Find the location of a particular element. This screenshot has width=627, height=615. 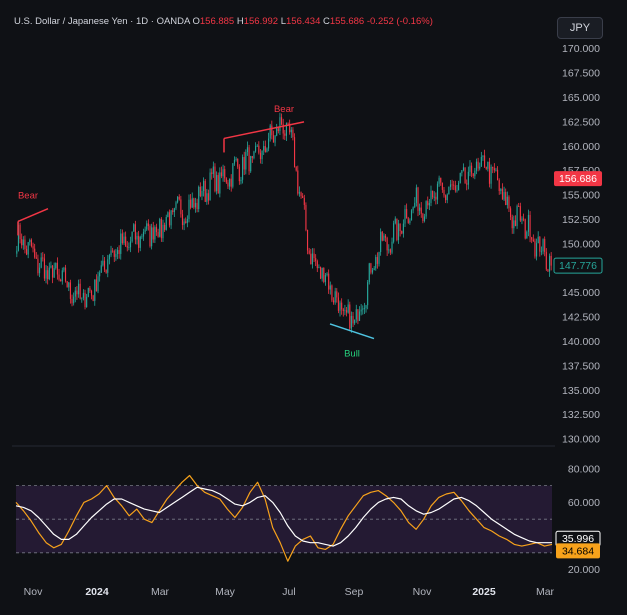

price-tick-label: 165.000 is located at coordinates (581, 98).